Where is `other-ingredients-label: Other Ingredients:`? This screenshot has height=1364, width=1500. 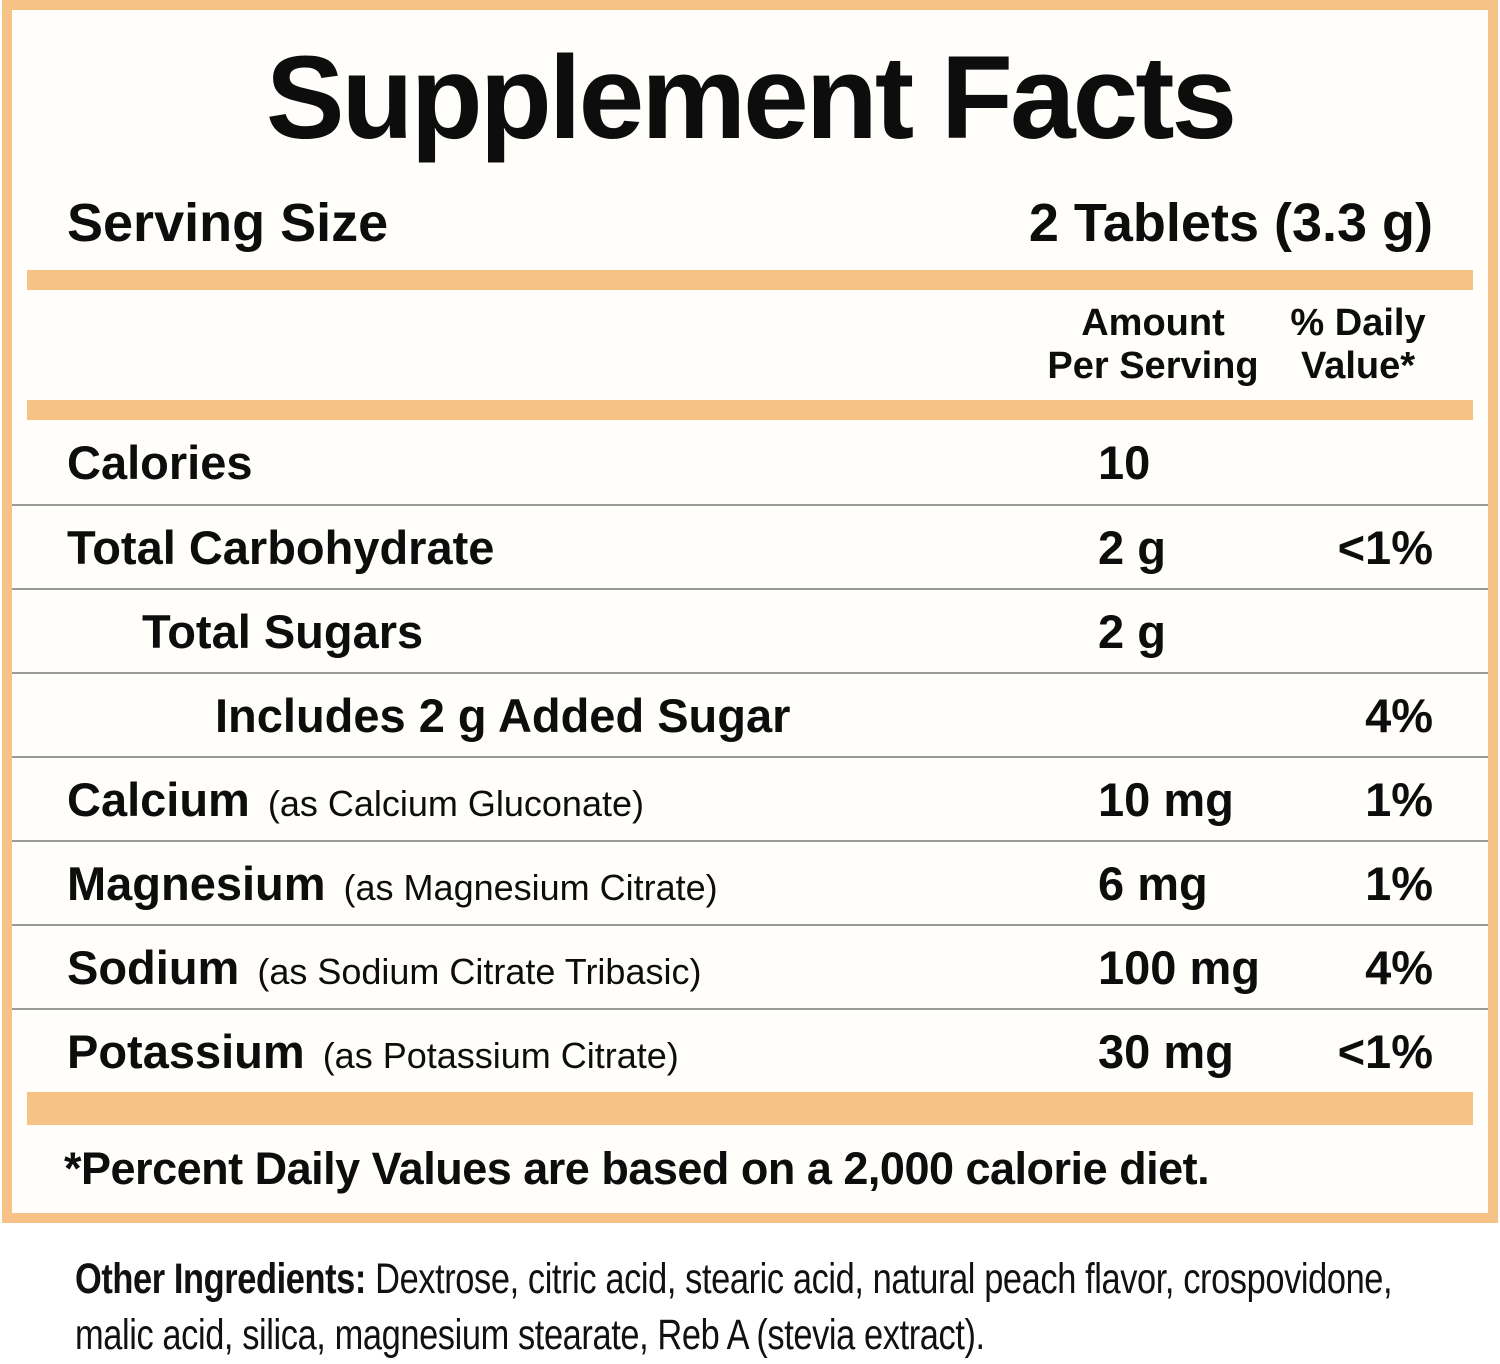 other-ingredients-label: Other Ingredients: is located at coordinates (220, 1279).